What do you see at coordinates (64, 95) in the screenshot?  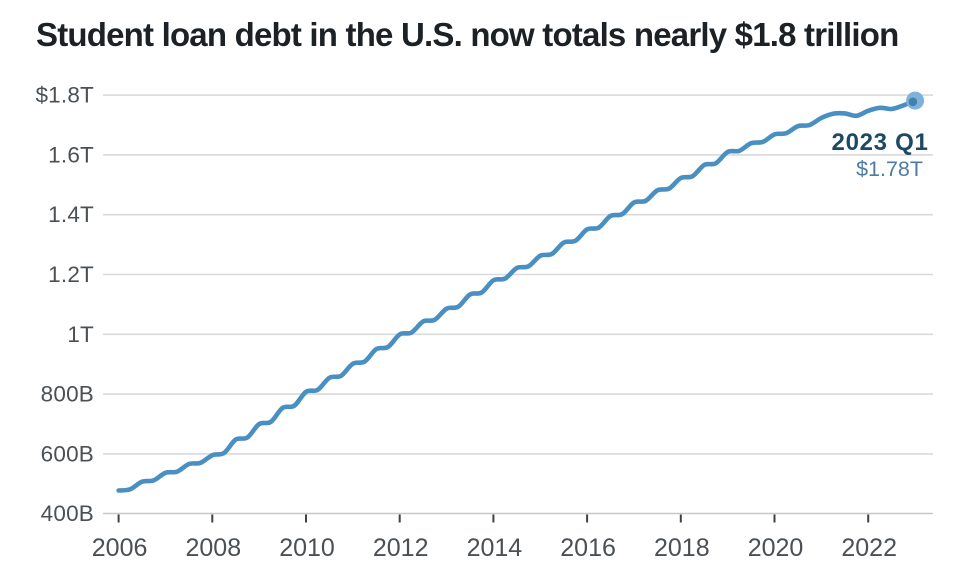 I see `svg-text: $1.8T` at bounding box center [64, 95].